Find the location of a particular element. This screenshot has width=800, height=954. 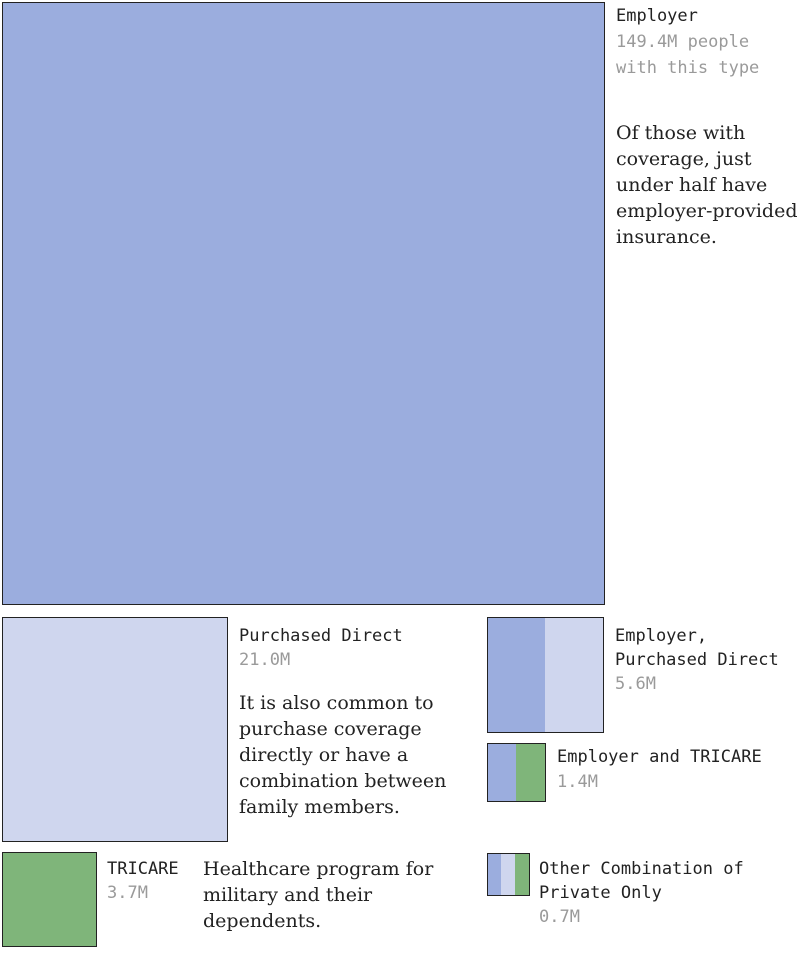

employer-value-line2: with this type is located at coordinates (688, 68).